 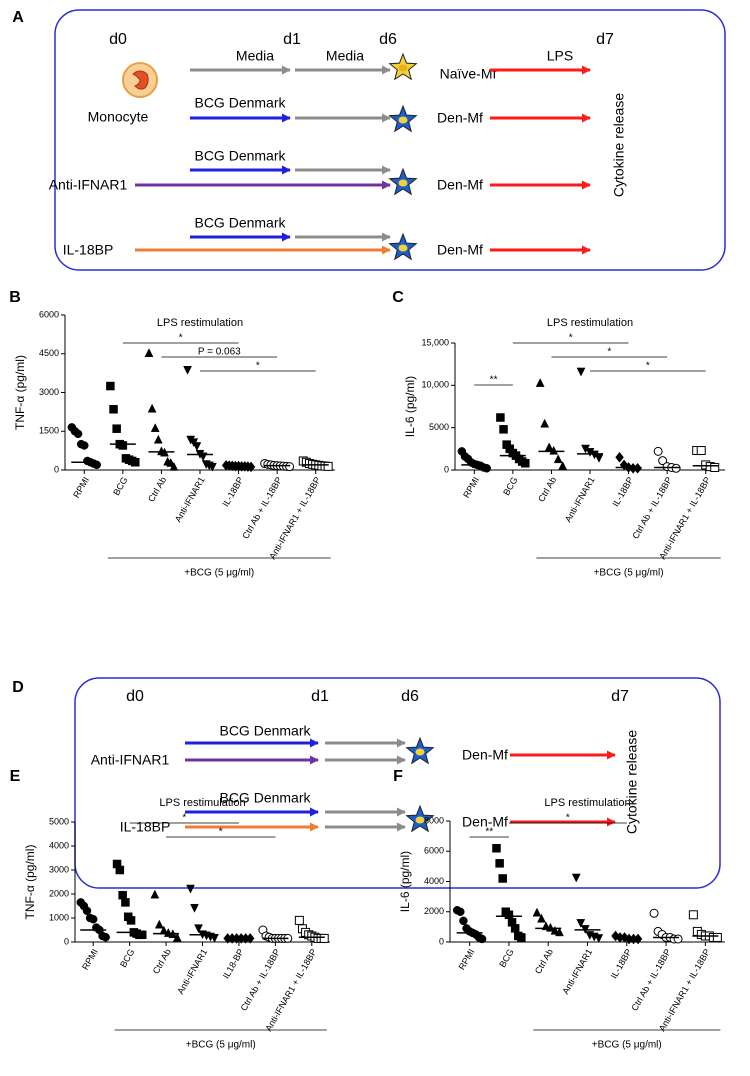 I want to click on y-tick-label: 2000, so click(x=434, y=911).